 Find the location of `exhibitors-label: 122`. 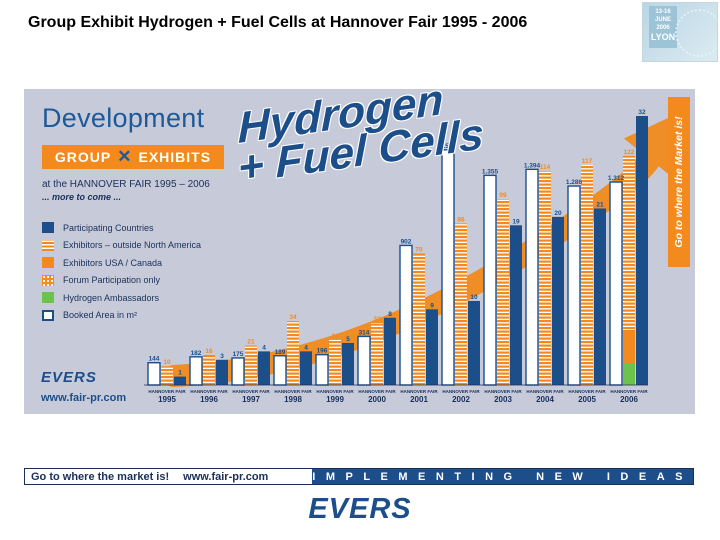

exhibitors-label: 122 is located at coordinates (629, 152).